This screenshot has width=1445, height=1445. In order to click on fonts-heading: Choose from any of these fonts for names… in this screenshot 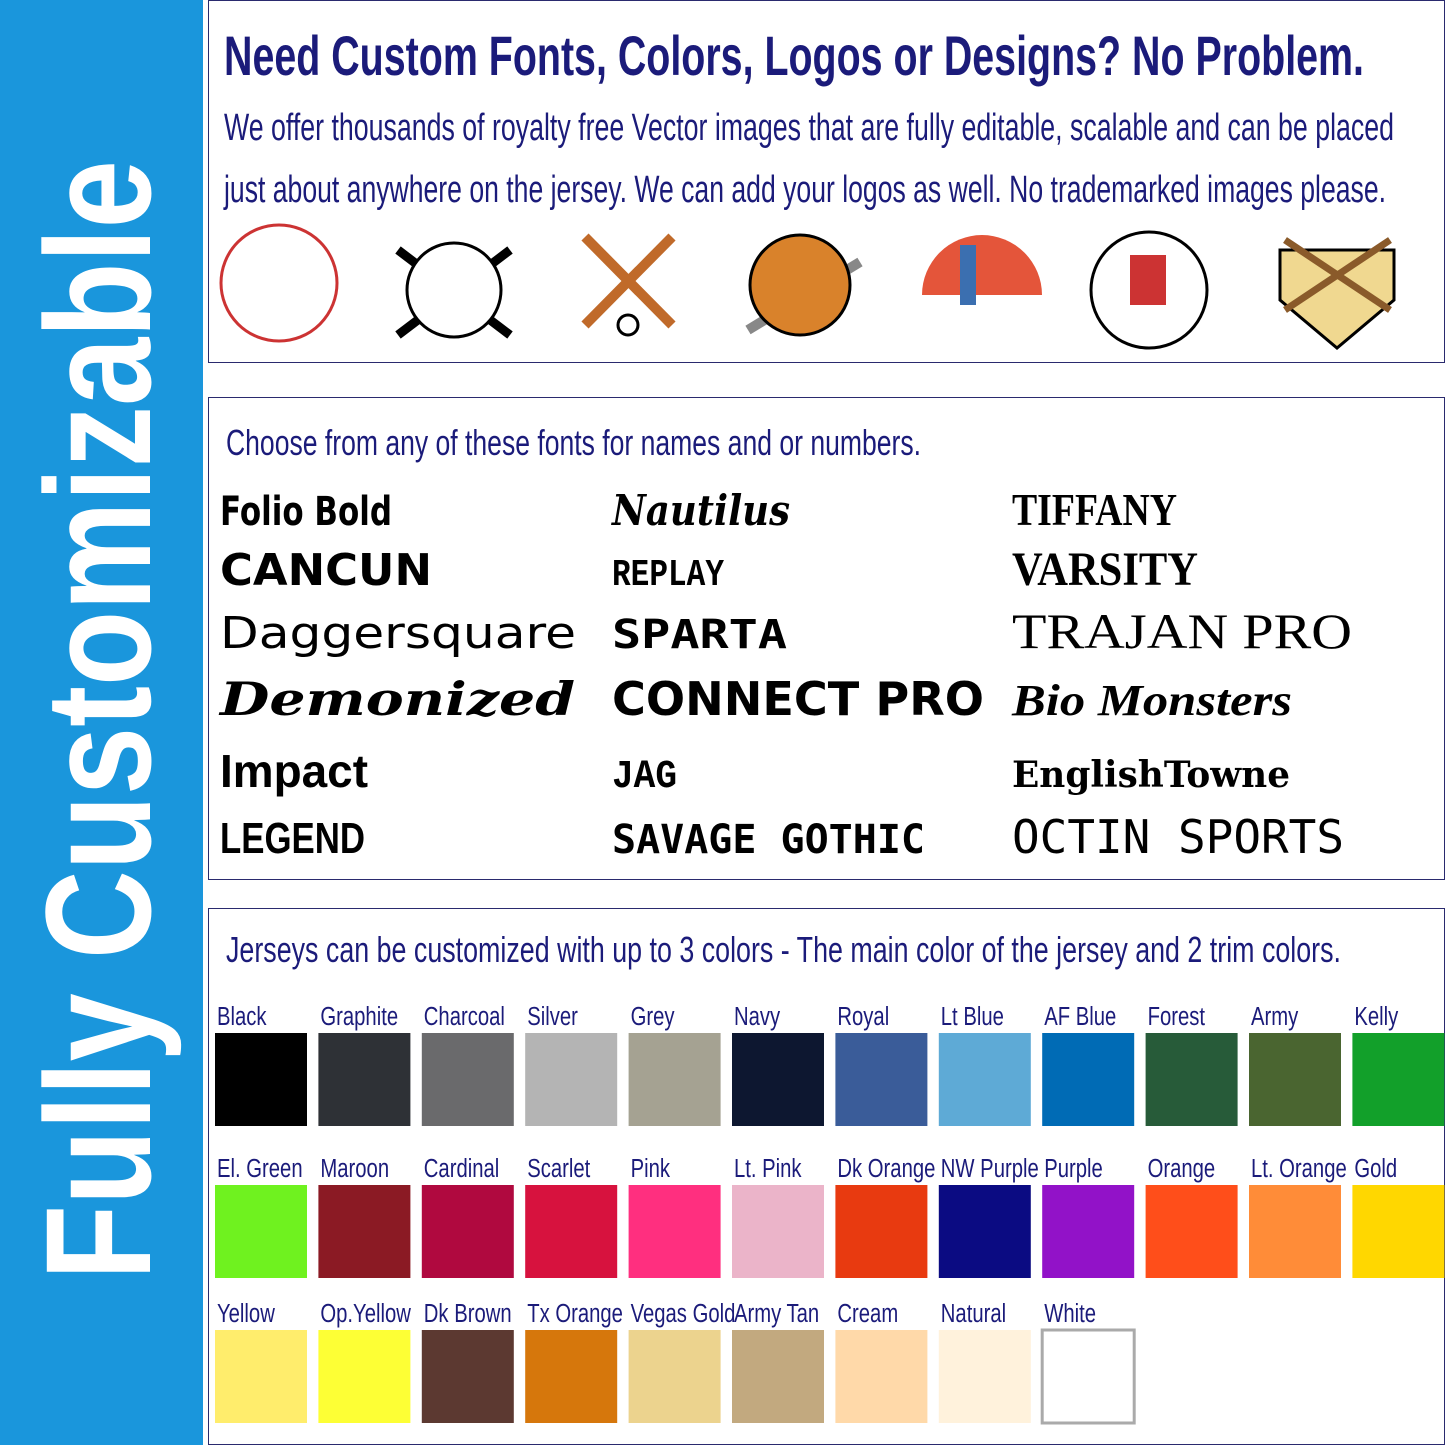, I will do `click(573, 442)`.